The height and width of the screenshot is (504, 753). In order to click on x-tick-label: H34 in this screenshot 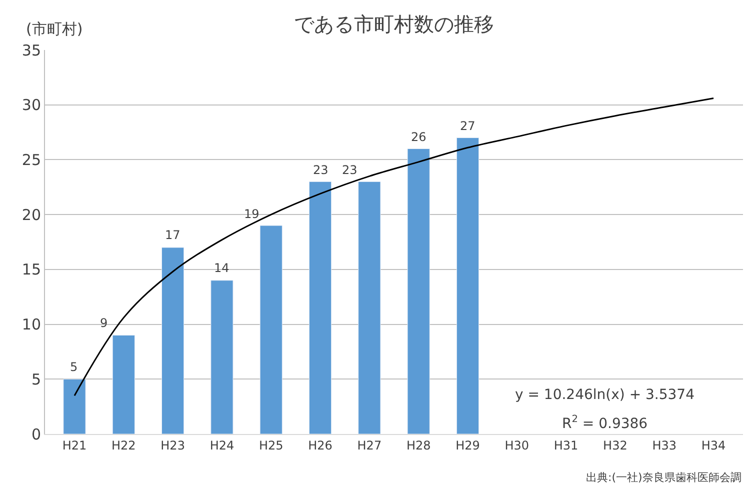, I will do `click(713, 445)`.